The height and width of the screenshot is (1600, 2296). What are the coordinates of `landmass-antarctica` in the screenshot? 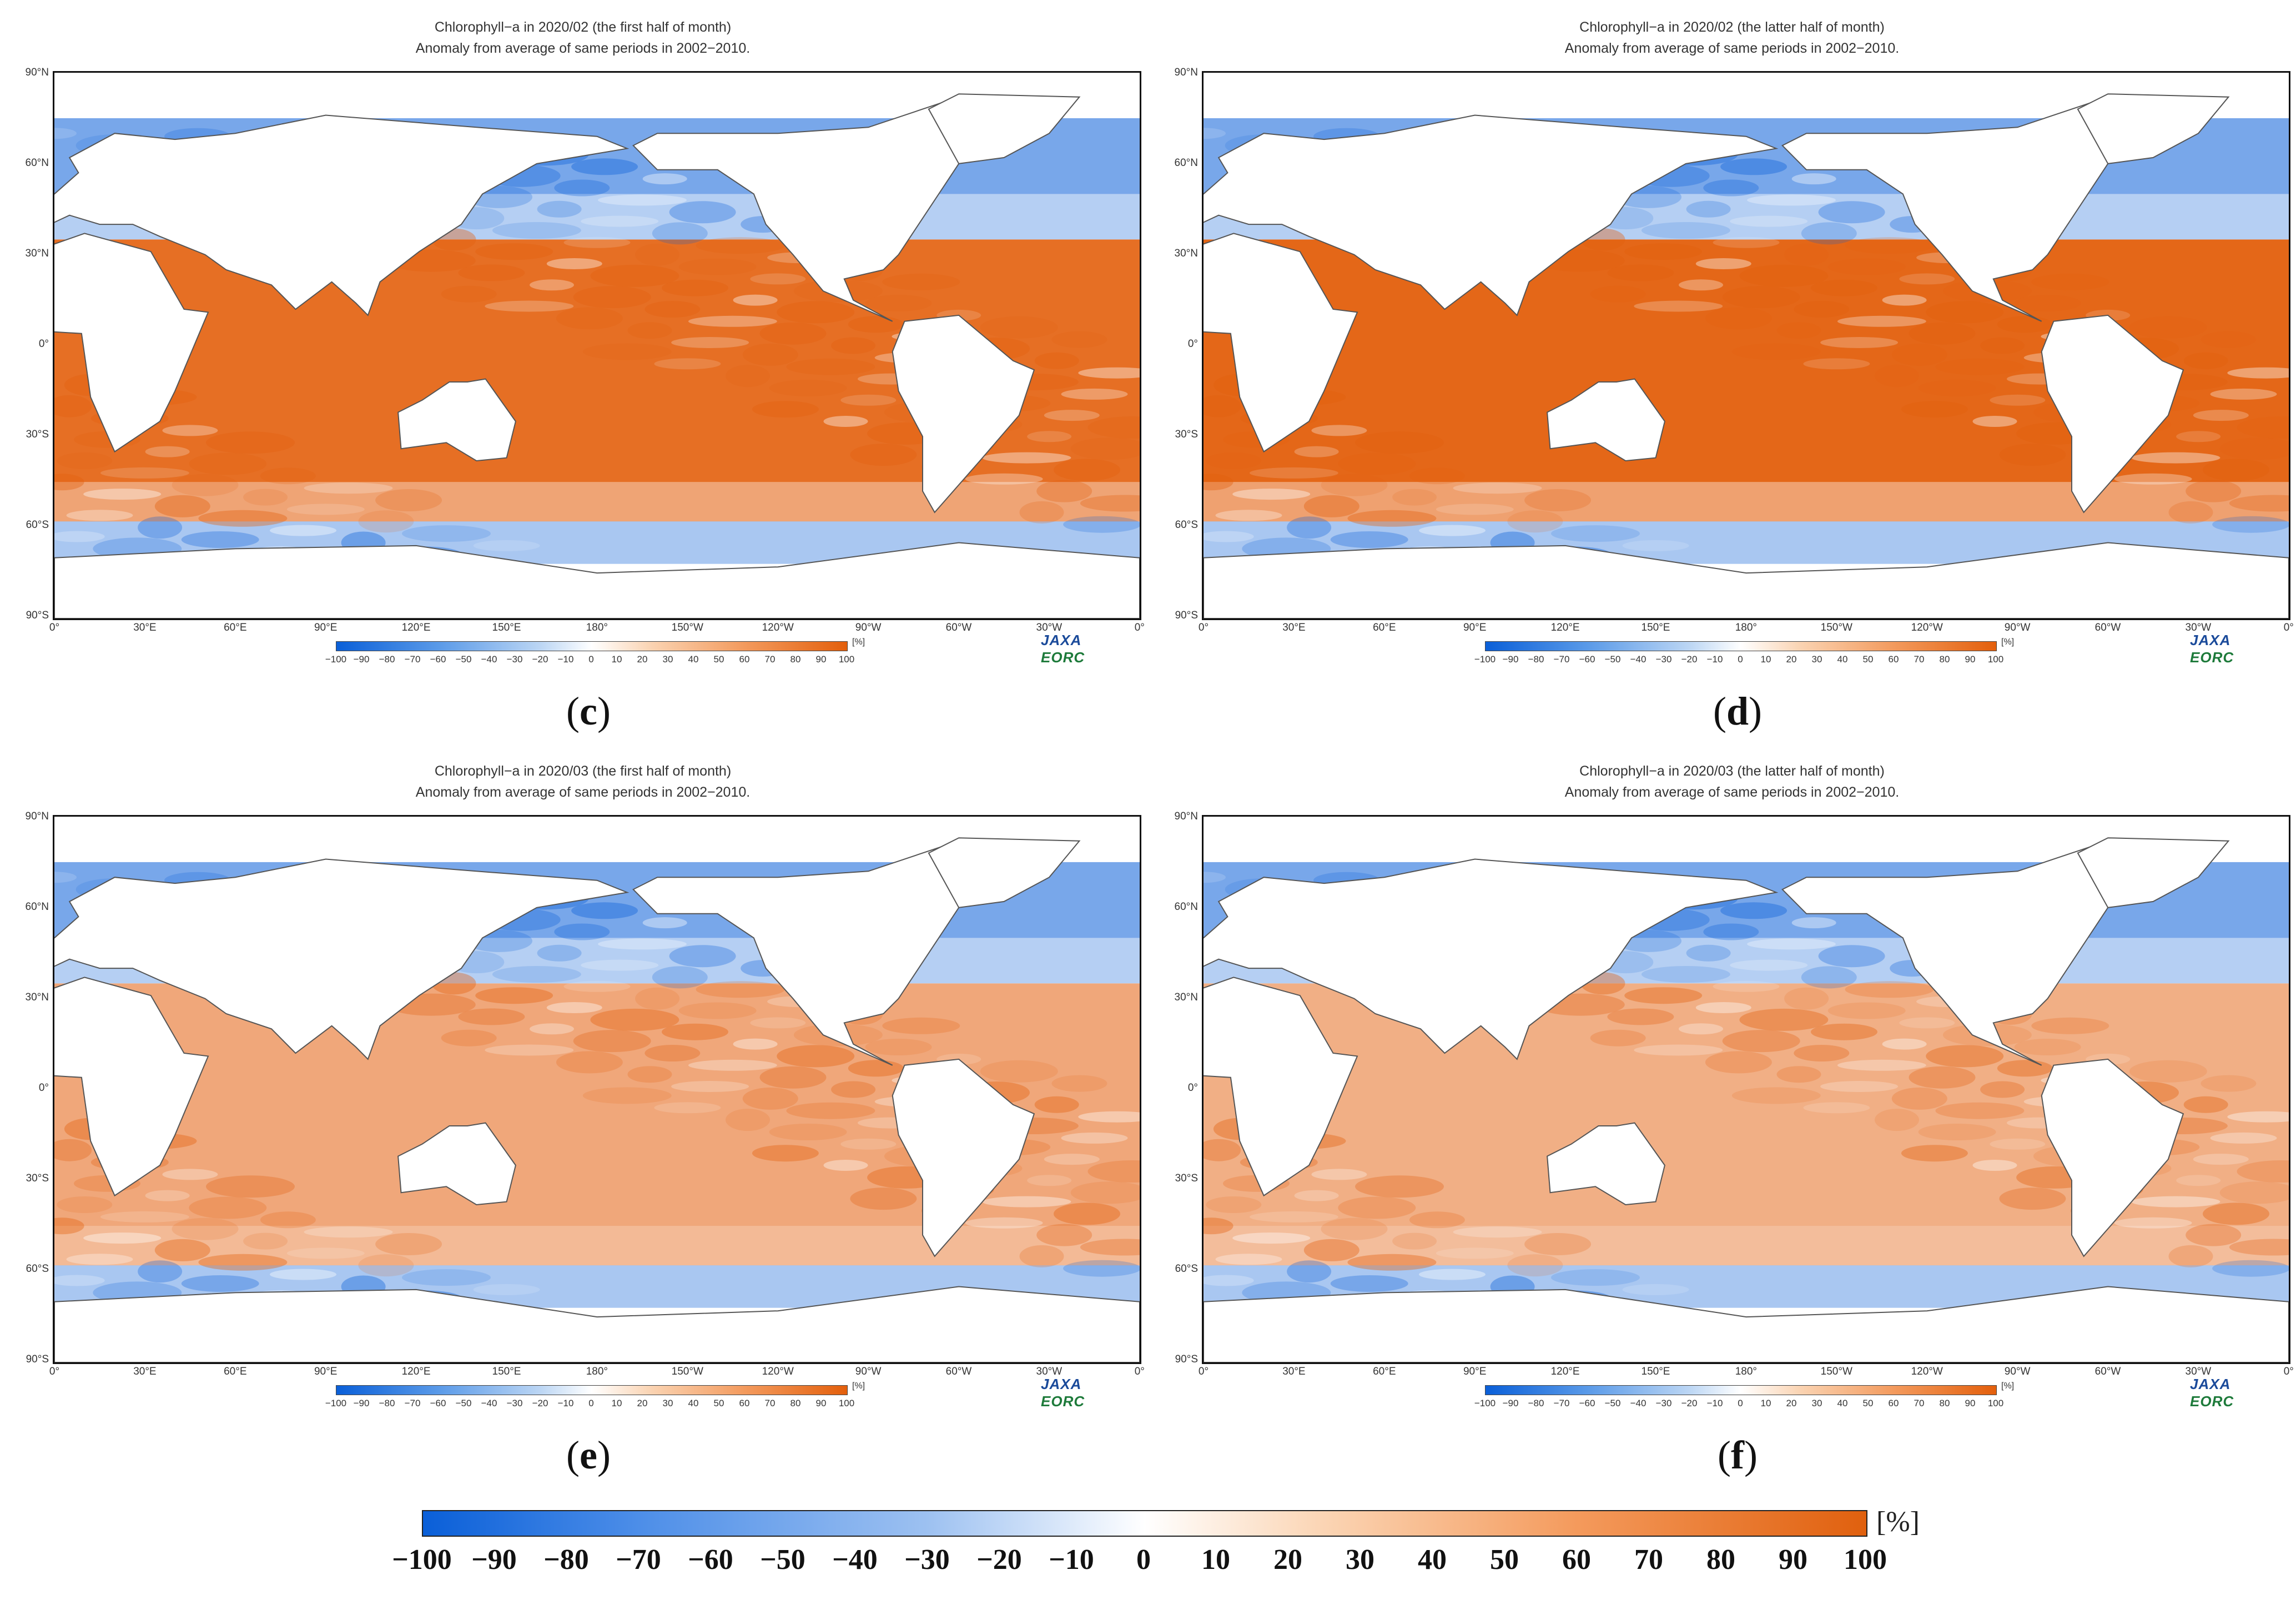 It's located at (1746, 1324).